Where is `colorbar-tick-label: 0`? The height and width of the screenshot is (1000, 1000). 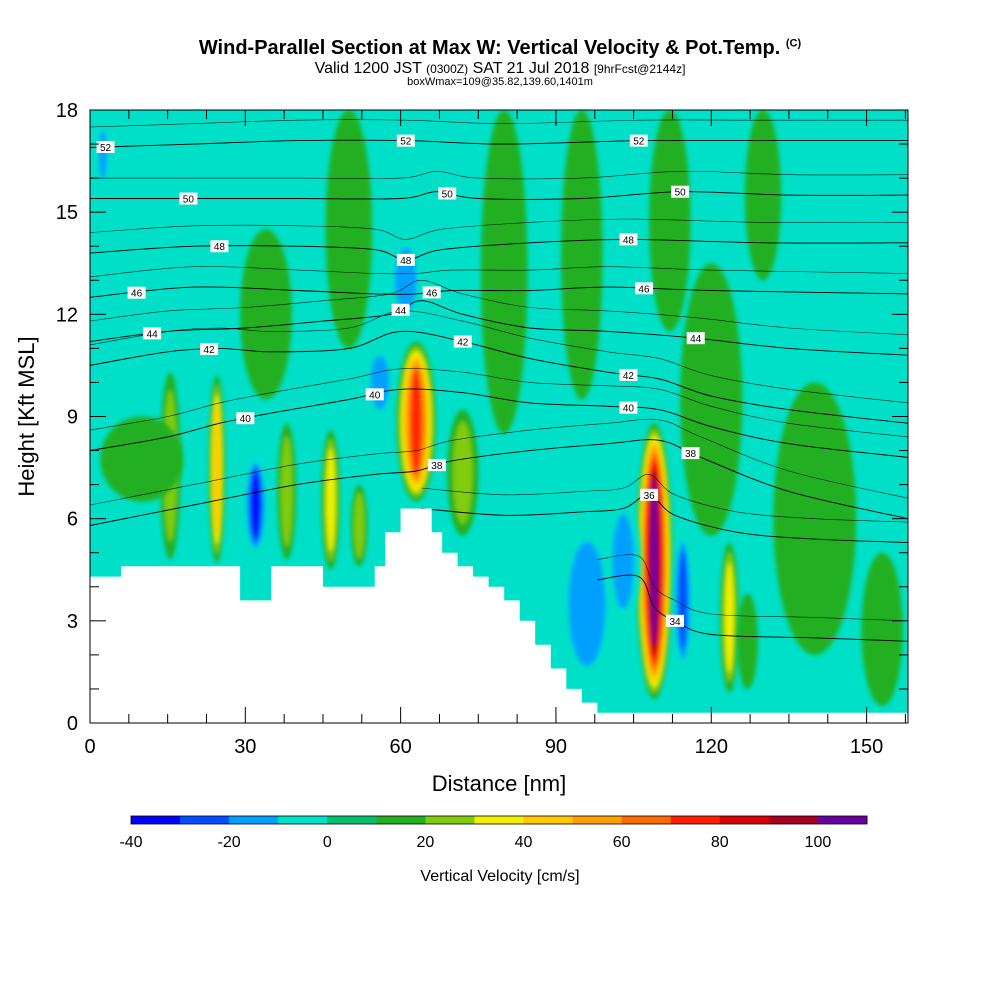
colorbar-tick-label: 0 is located at coordinates (327, 842).